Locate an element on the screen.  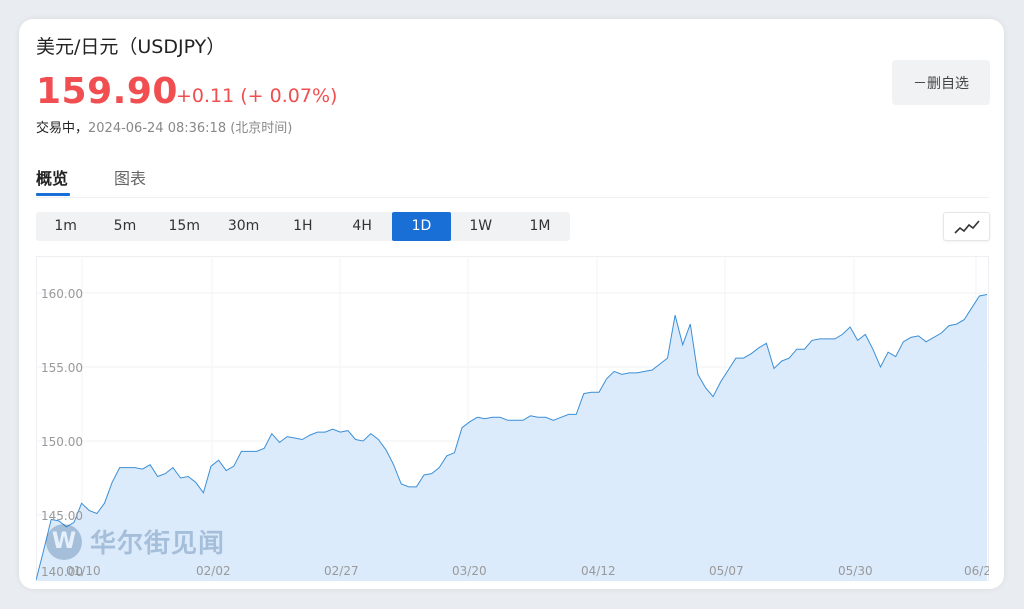
period-1m: 1m is located at coordinates (65, 226).